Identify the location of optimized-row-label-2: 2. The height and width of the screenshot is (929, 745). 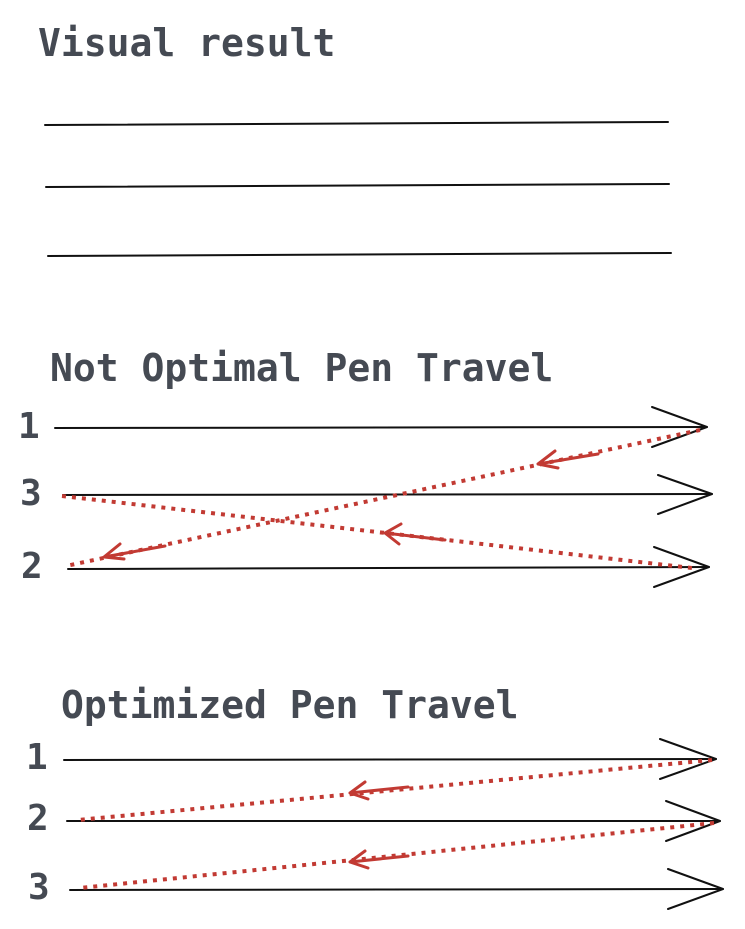
(38, 818).